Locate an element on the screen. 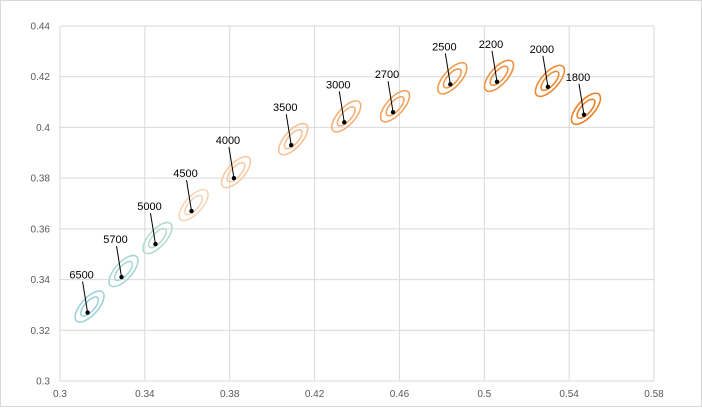 This screenshot has width=702, height=412. data-label: 2200 is located at coordinates (491, 45).